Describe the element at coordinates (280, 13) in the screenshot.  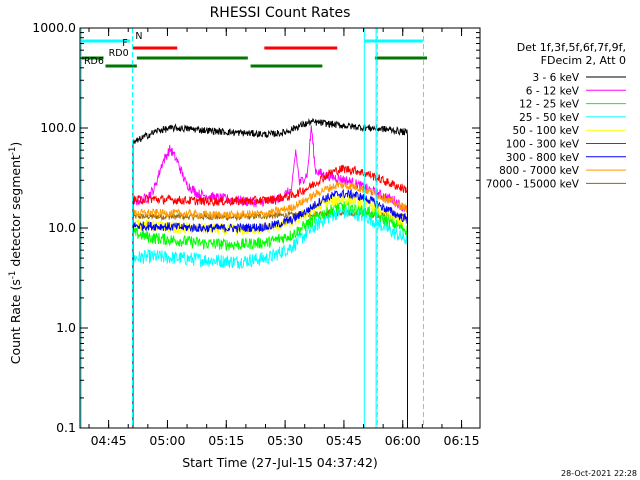
I see `chart-title: RHESSI Count Rates` at that location.